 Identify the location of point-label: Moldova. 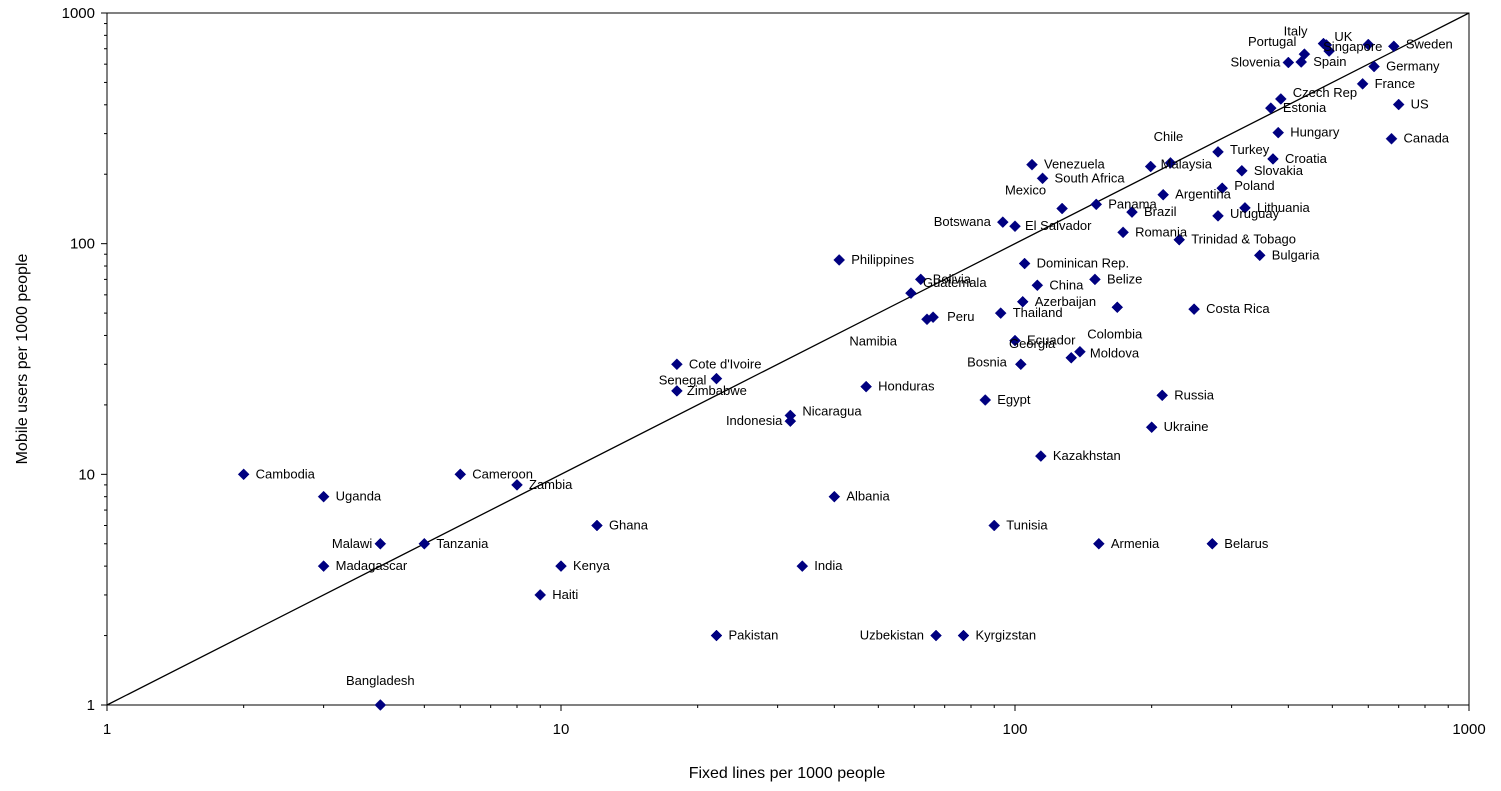
(1115, 353).